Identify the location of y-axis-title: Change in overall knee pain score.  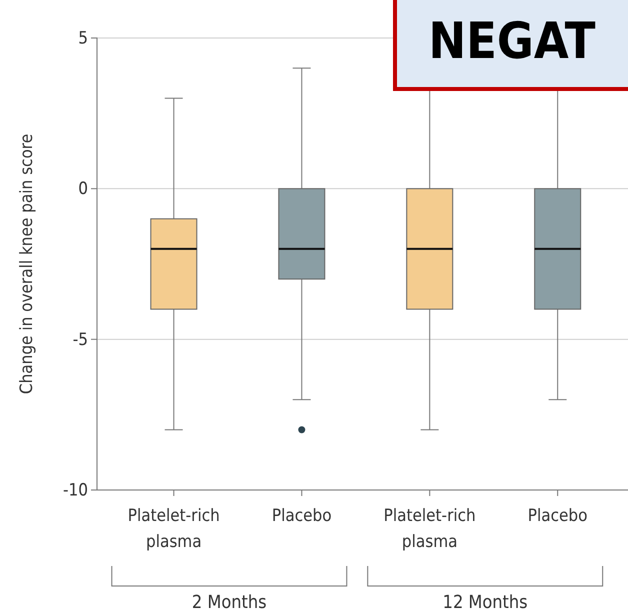
(27, 264).